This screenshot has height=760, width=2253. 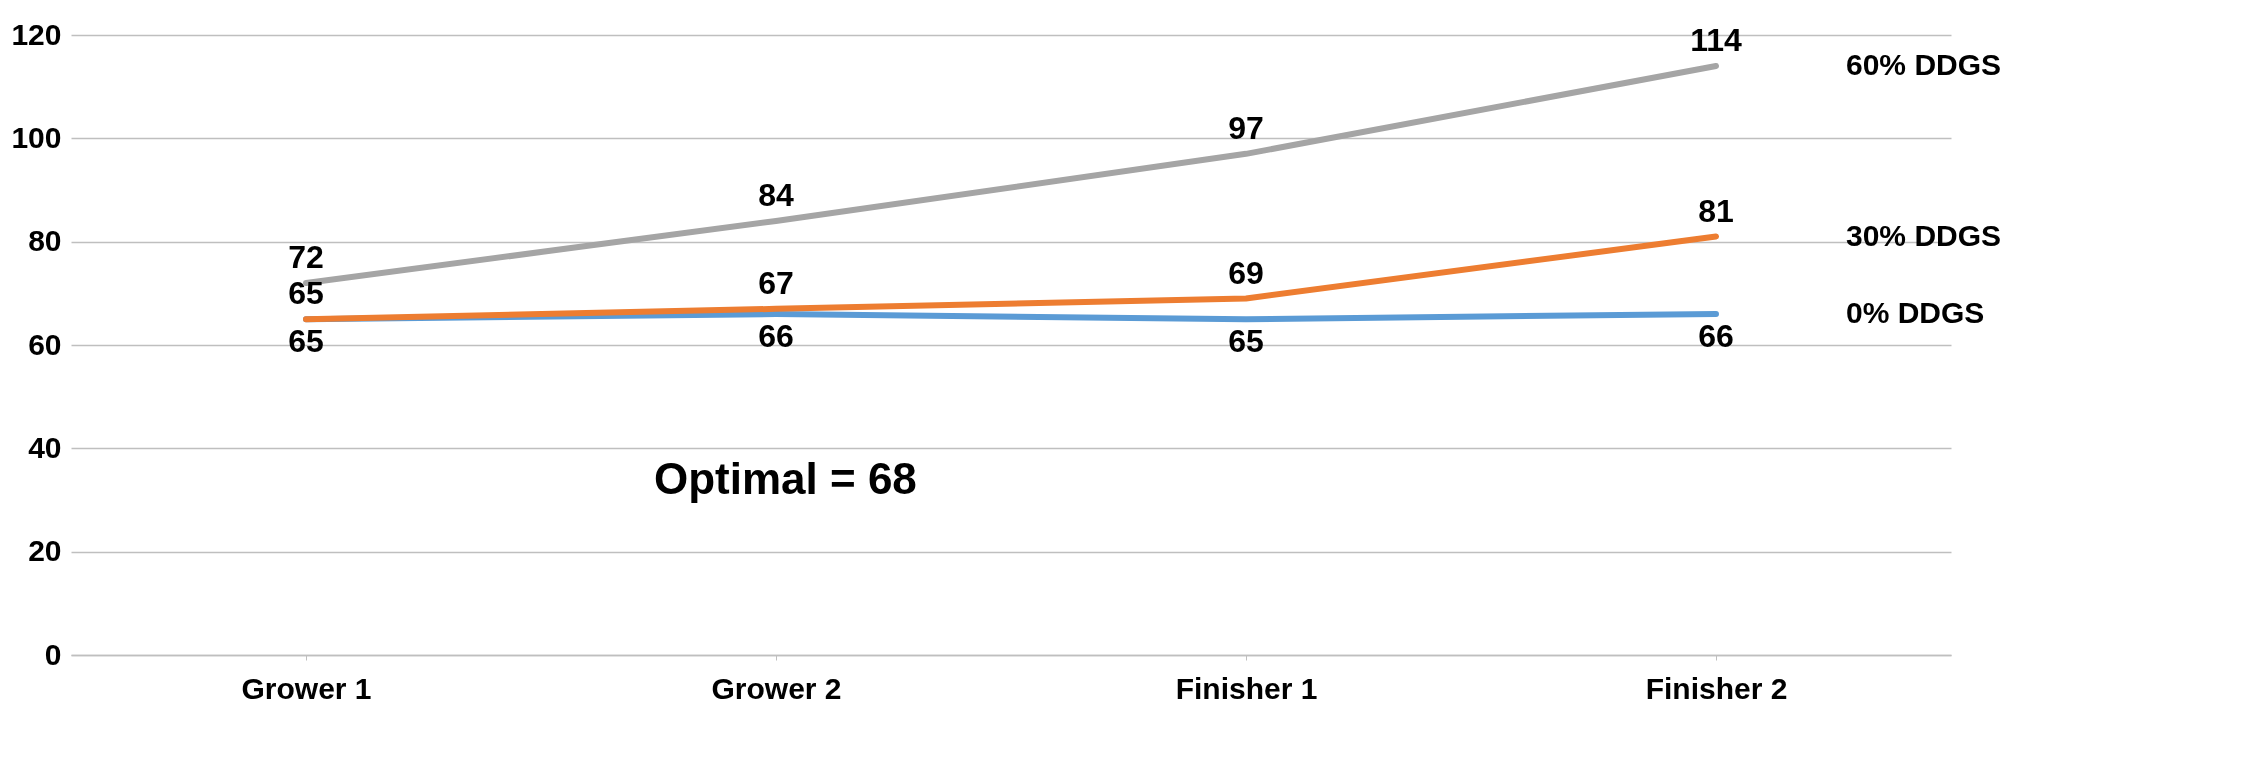 I want to click on y-tick-label: 20, so click(x=45, y=551).